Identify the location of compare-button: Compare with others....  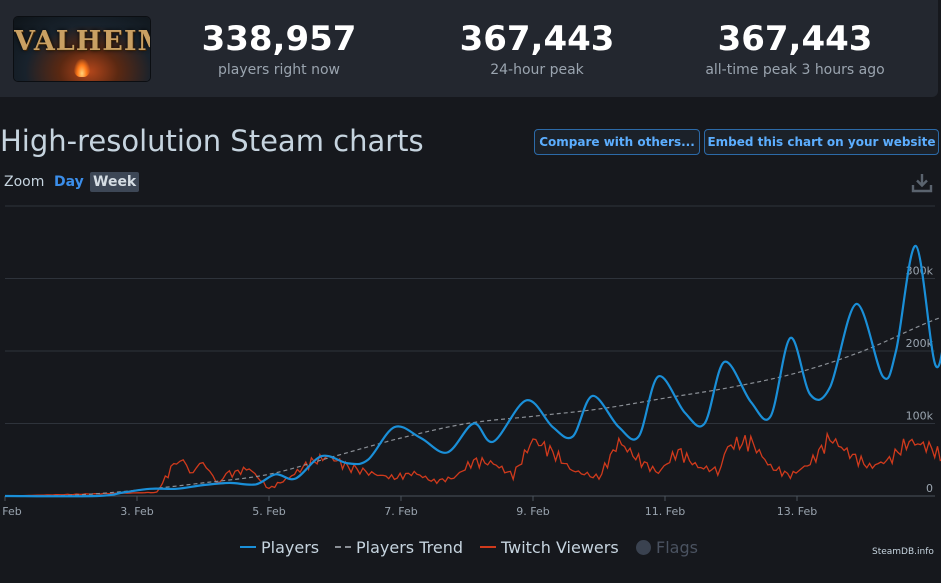
(617, 142).